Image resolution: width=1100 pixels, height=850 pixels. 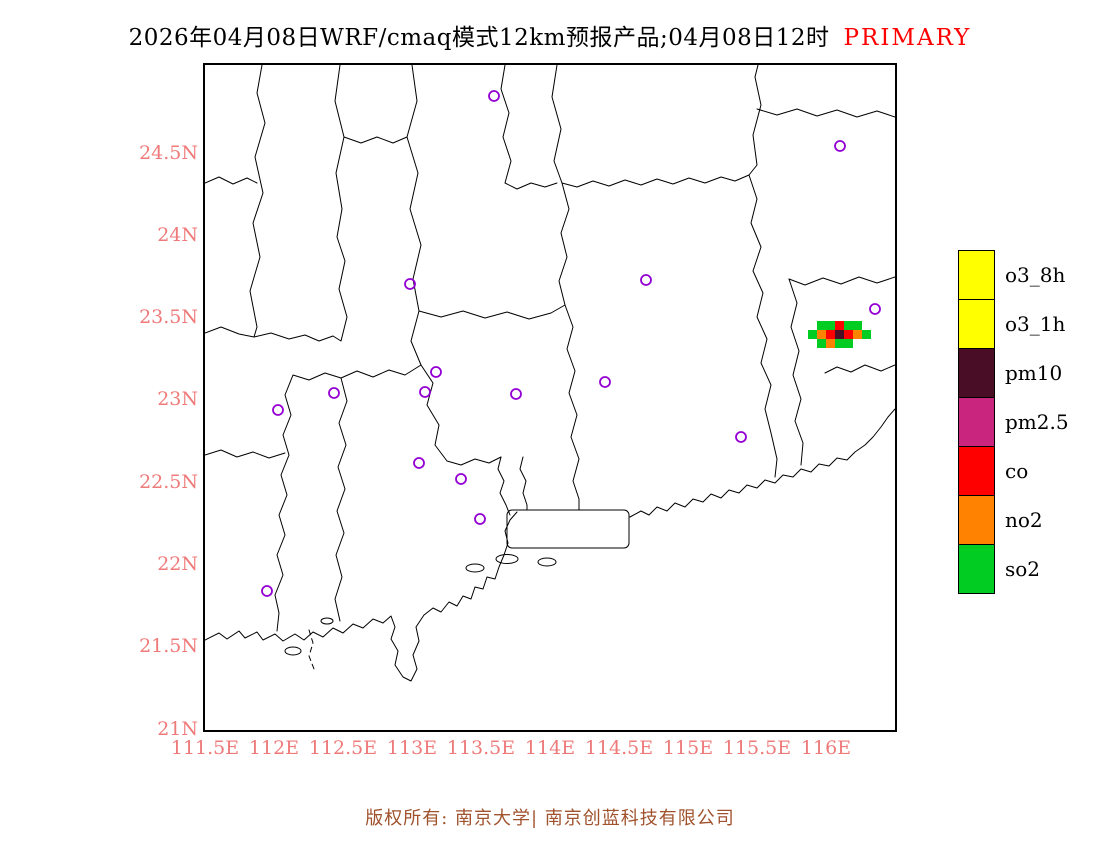 What do you see at coordinates (568, 529) in the screenshot?
I see `estuary-bay-outline` at bounding box center [568, 529].